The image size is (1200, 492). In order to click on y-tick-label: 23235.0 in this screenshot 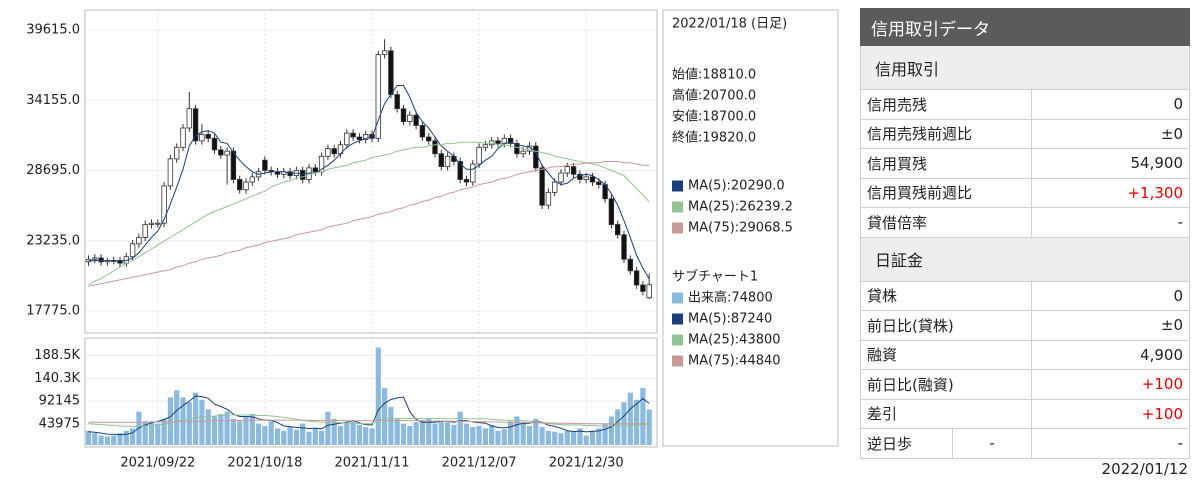, I will do `click(53, 240)`.